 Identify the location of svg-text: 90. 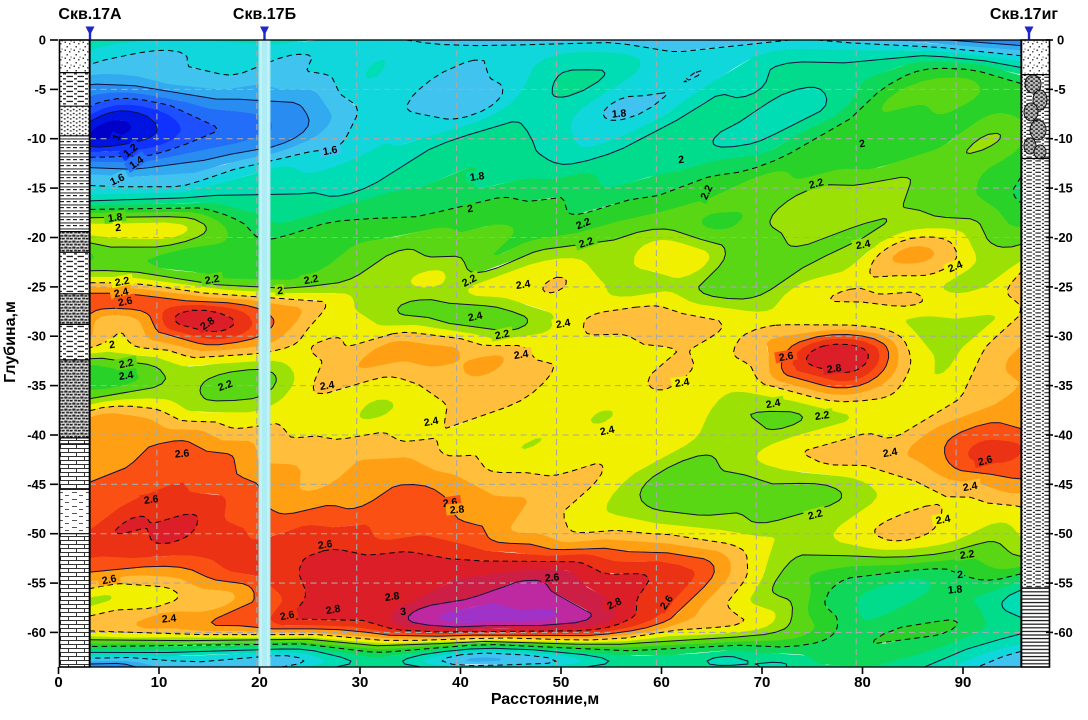
(963, 682).